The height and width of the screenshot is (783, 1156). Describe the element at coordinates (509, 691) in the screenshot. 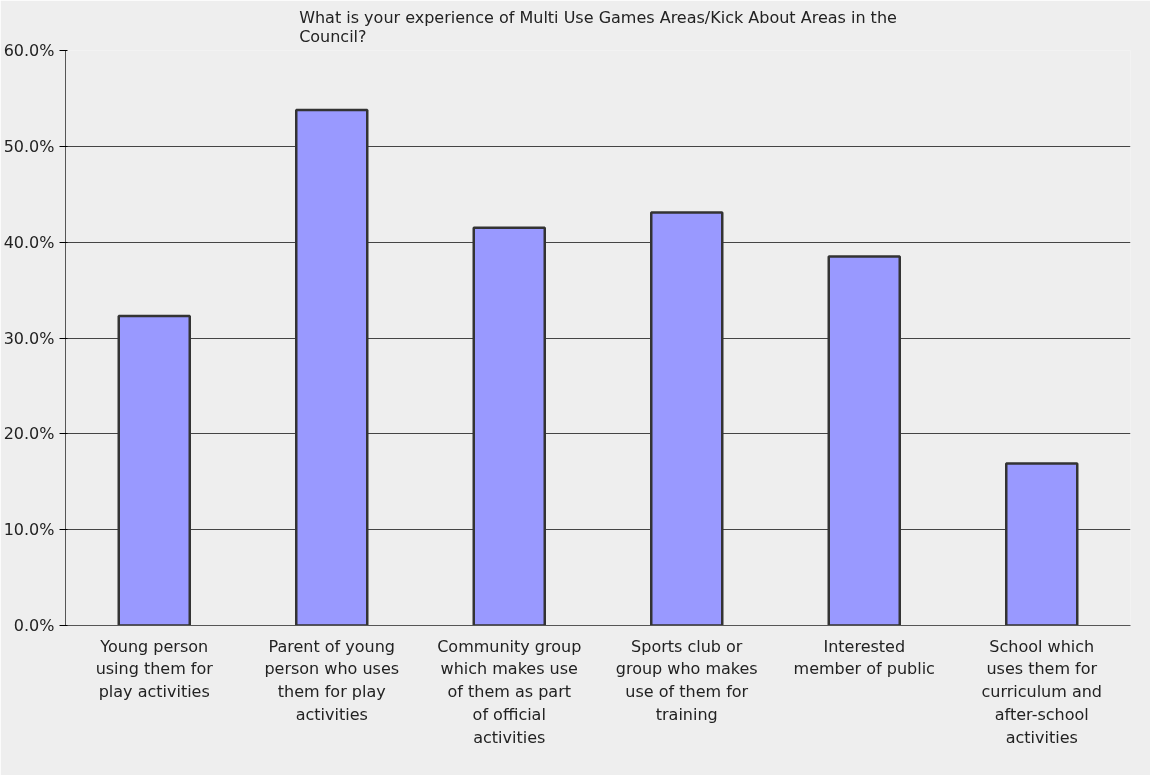

I see `x-tick-label: Community group which makes use of them as part of official activities` at that location.